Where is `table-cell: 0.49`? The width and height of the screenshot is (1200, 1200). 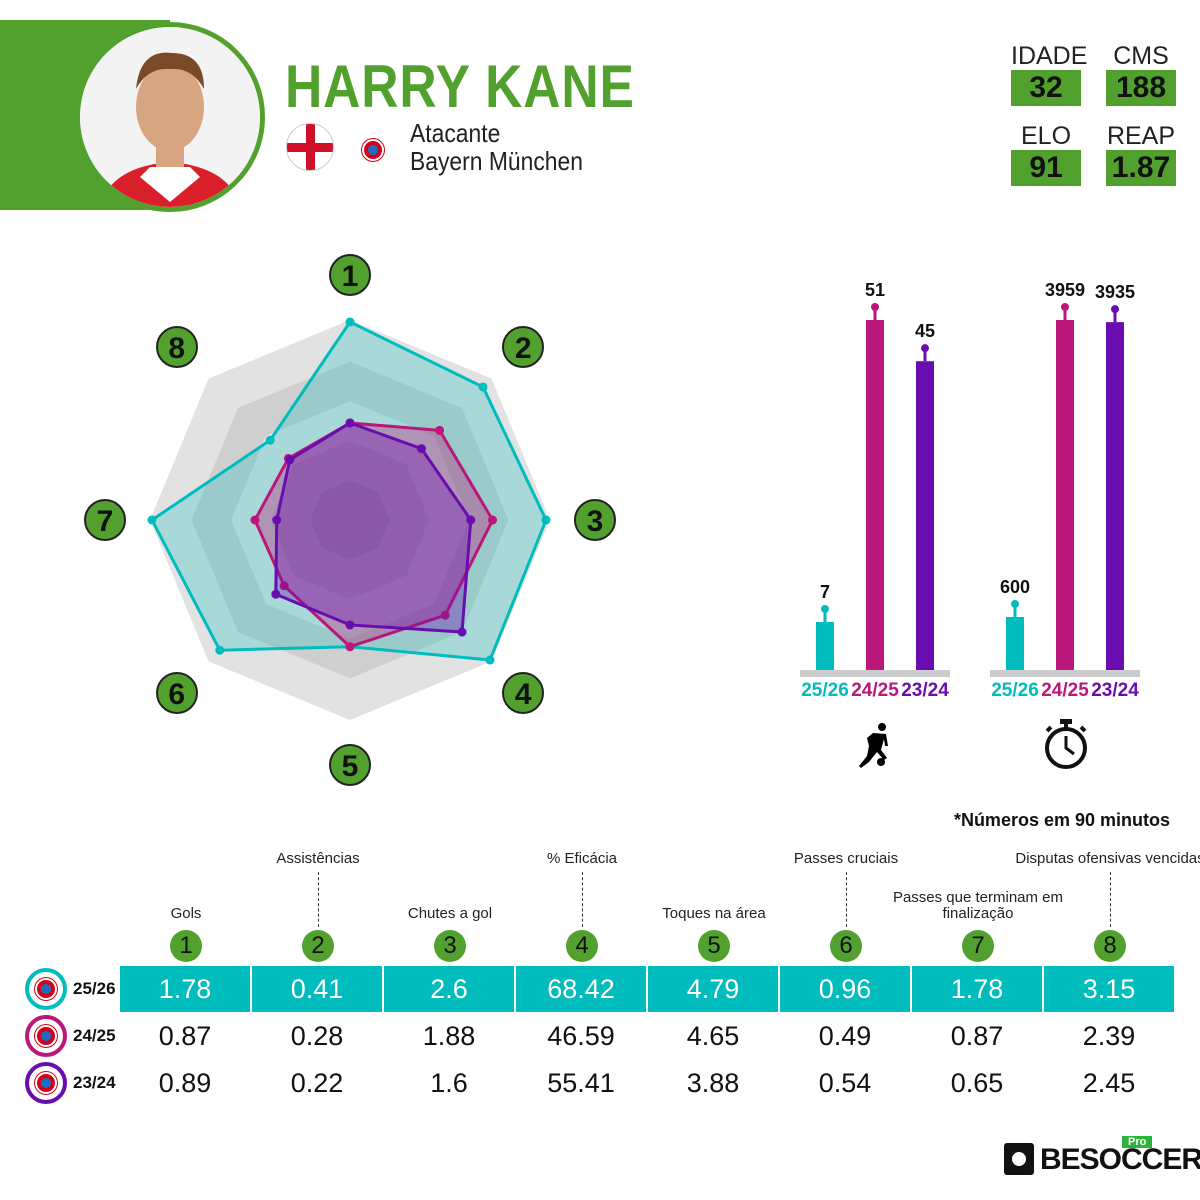
table-cell: 0.49 is located at coordinates (845, 1036).